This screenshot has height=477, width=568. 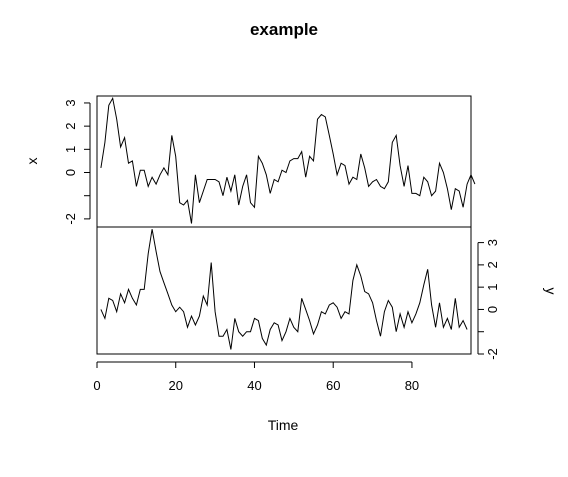 I want to click on panel-y-y-tick-label: 0, so click(x=492, y=309).